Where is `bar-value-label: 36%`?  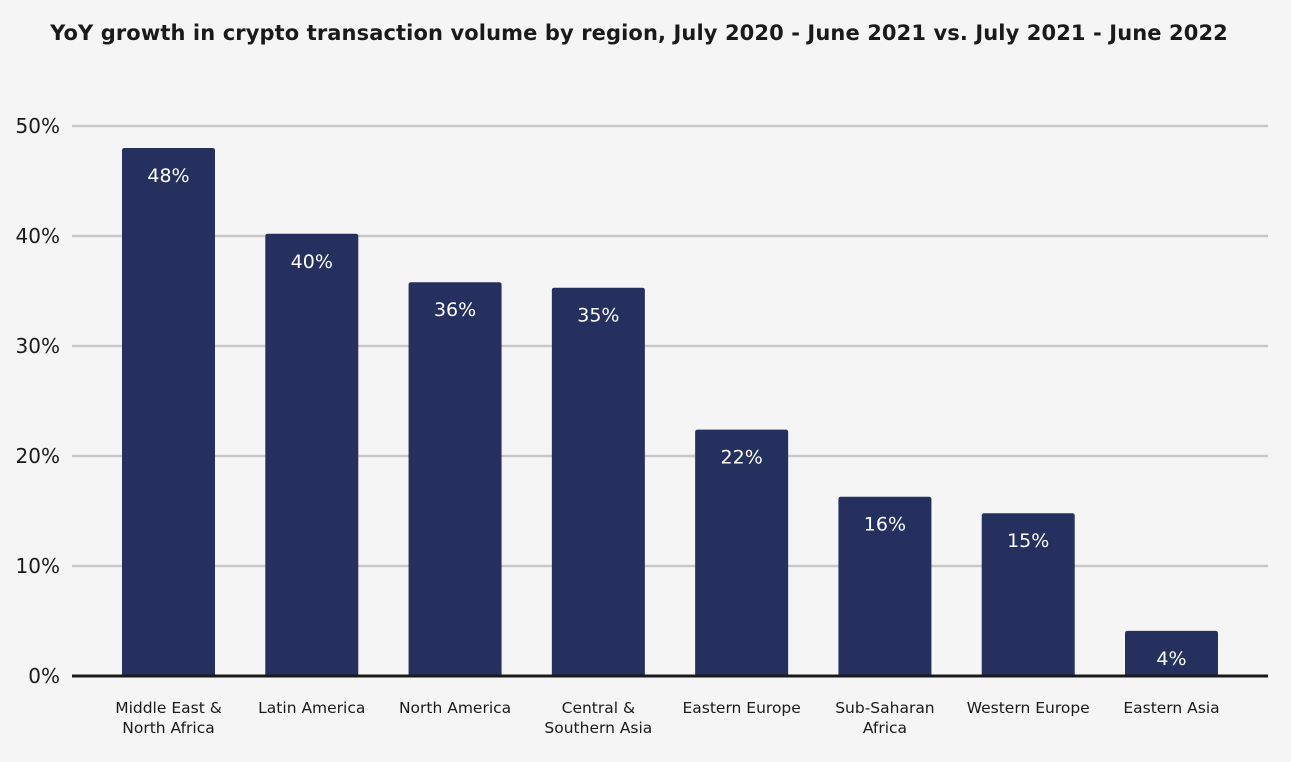
bar-value-label: 36% is located at coordinates (455, 310).